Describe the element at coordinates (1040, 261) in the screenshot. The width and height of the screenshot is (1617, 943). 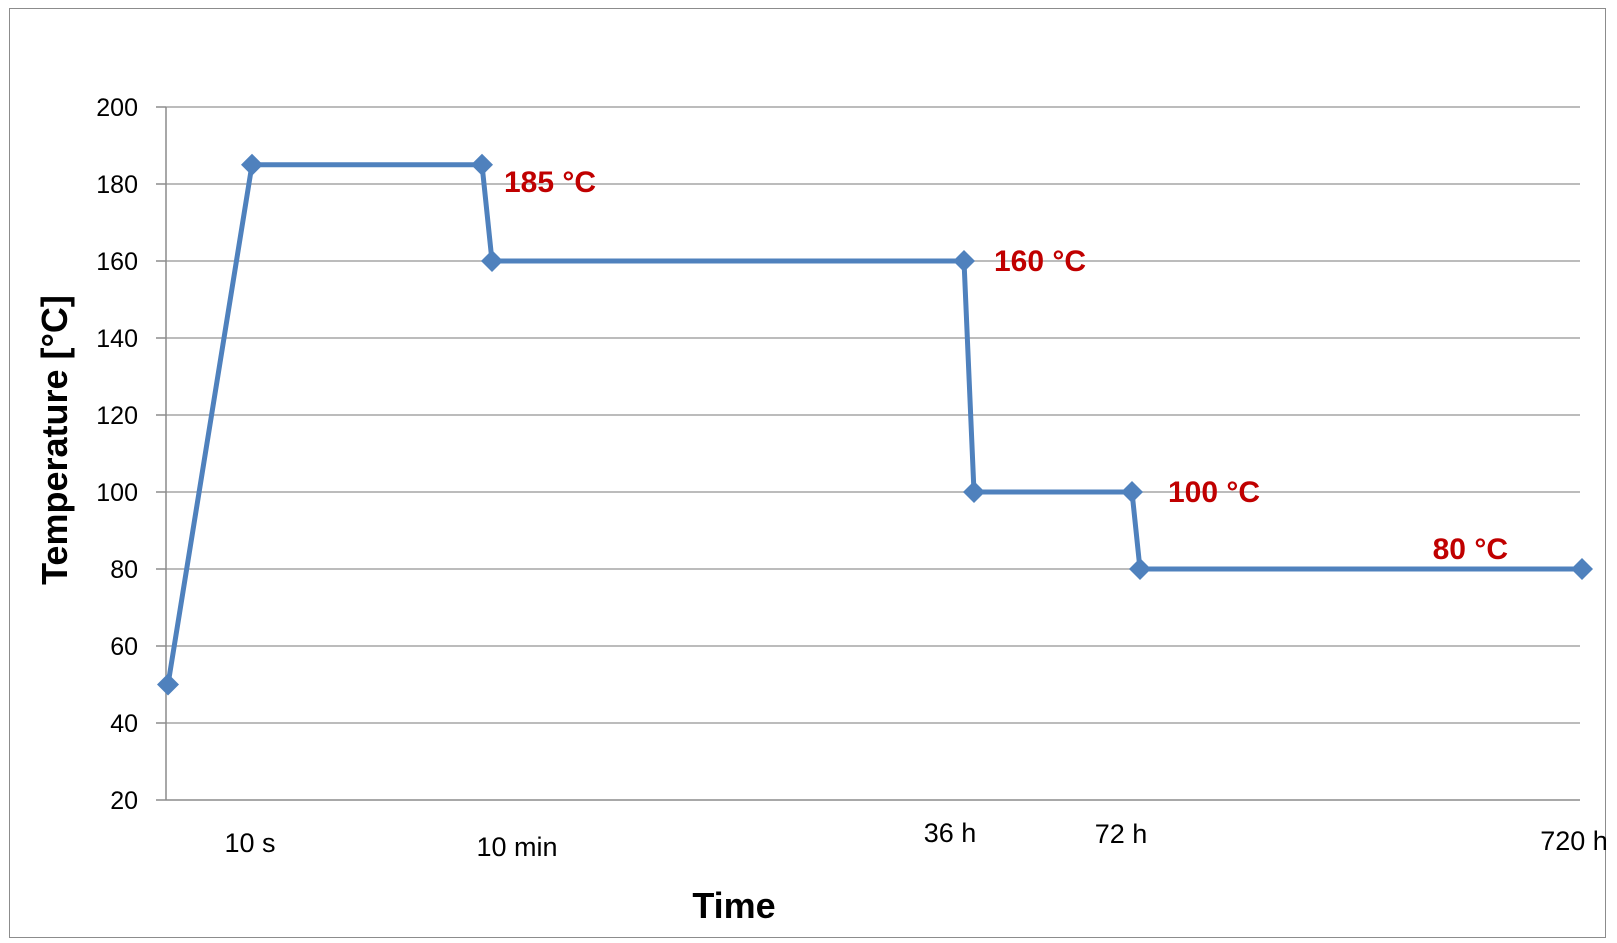
I see `data-label-1: 160 °C` at that location.